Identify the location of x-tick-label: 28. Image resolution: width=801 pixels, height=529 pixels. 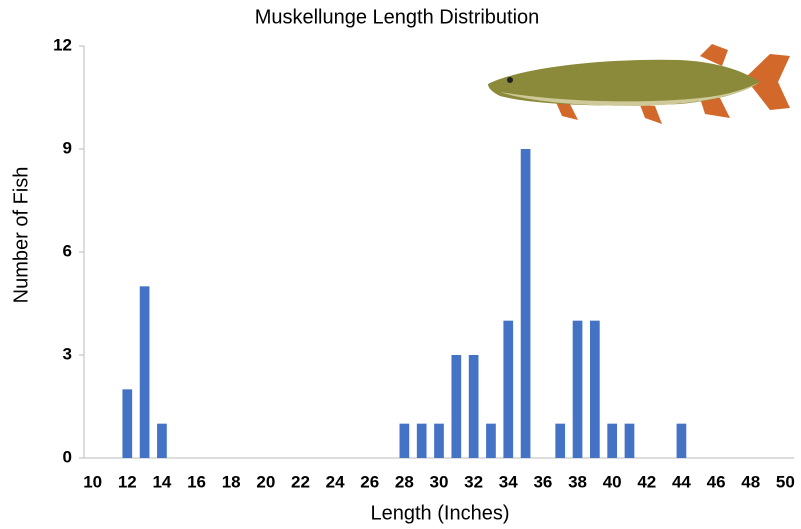
(404, 481).